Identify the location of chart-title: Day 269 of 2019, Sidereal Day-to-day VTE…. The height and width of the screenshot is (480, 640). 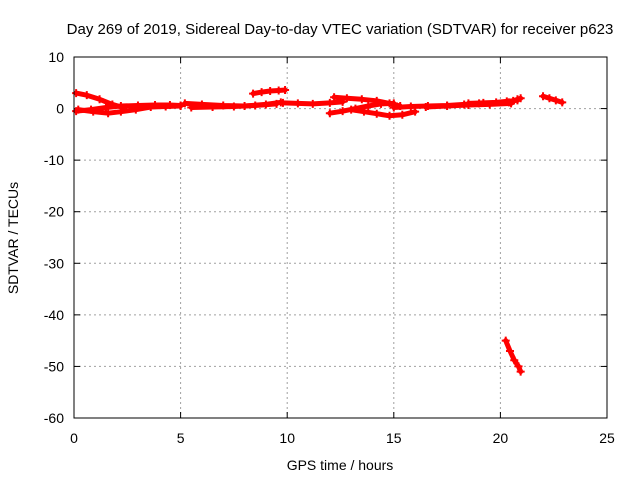
(340, 29).